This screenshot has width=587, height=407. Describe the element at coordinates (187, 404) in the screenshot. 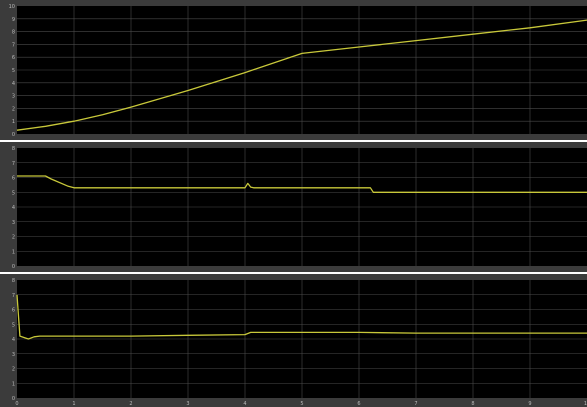

I see `x-tick-label: 3` at that location.